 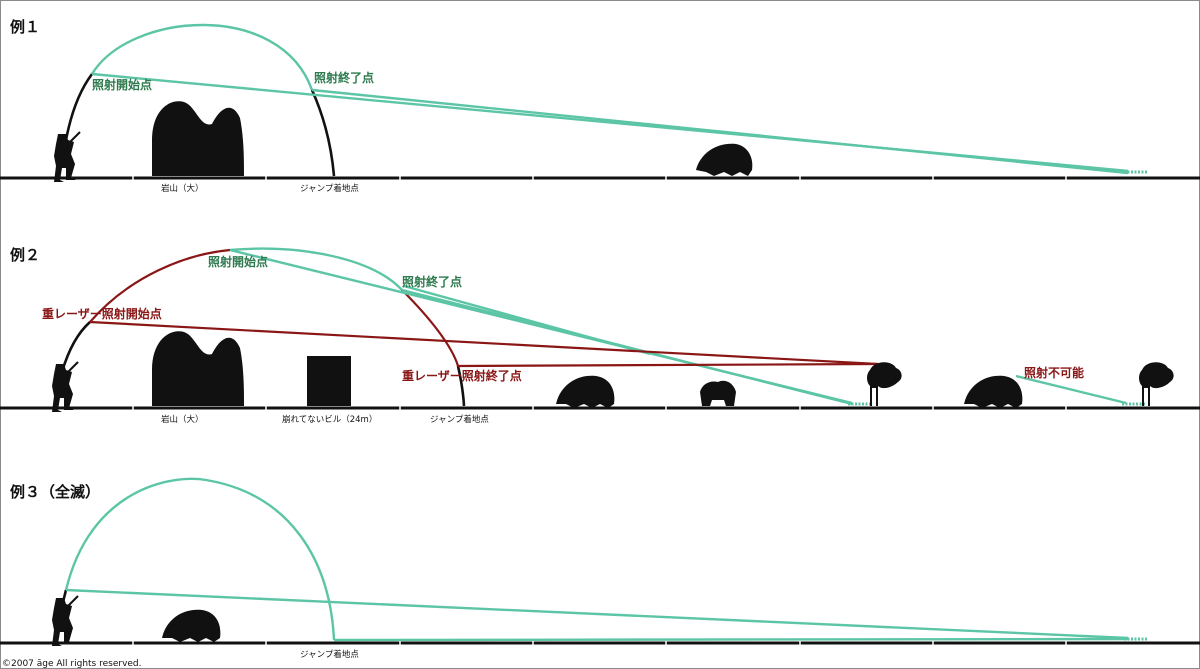 What do you see at coordinates (72, 664) in the screenshot?
I see `copyright: ©2007 āge All rights reserved.` at bounding box center [72, 664].